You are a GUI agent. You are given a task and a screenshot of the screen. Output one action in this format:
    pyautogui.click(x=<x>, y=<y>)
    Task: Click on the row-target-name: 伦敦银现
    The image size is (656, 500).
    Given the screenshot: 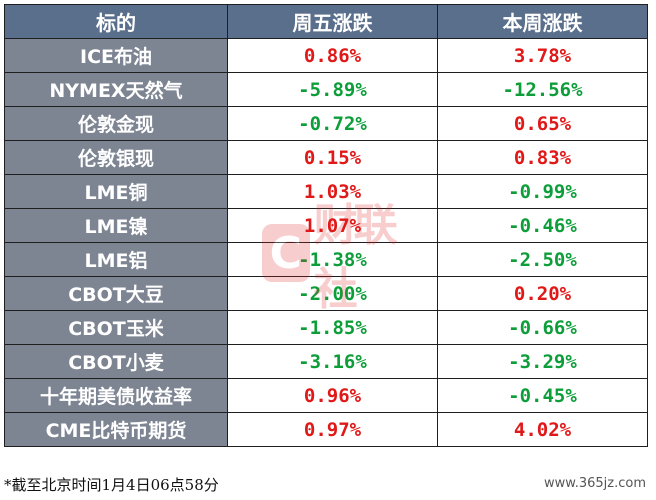 What is the action you would take?
    pyautogui.click(x=116, y=157)
    